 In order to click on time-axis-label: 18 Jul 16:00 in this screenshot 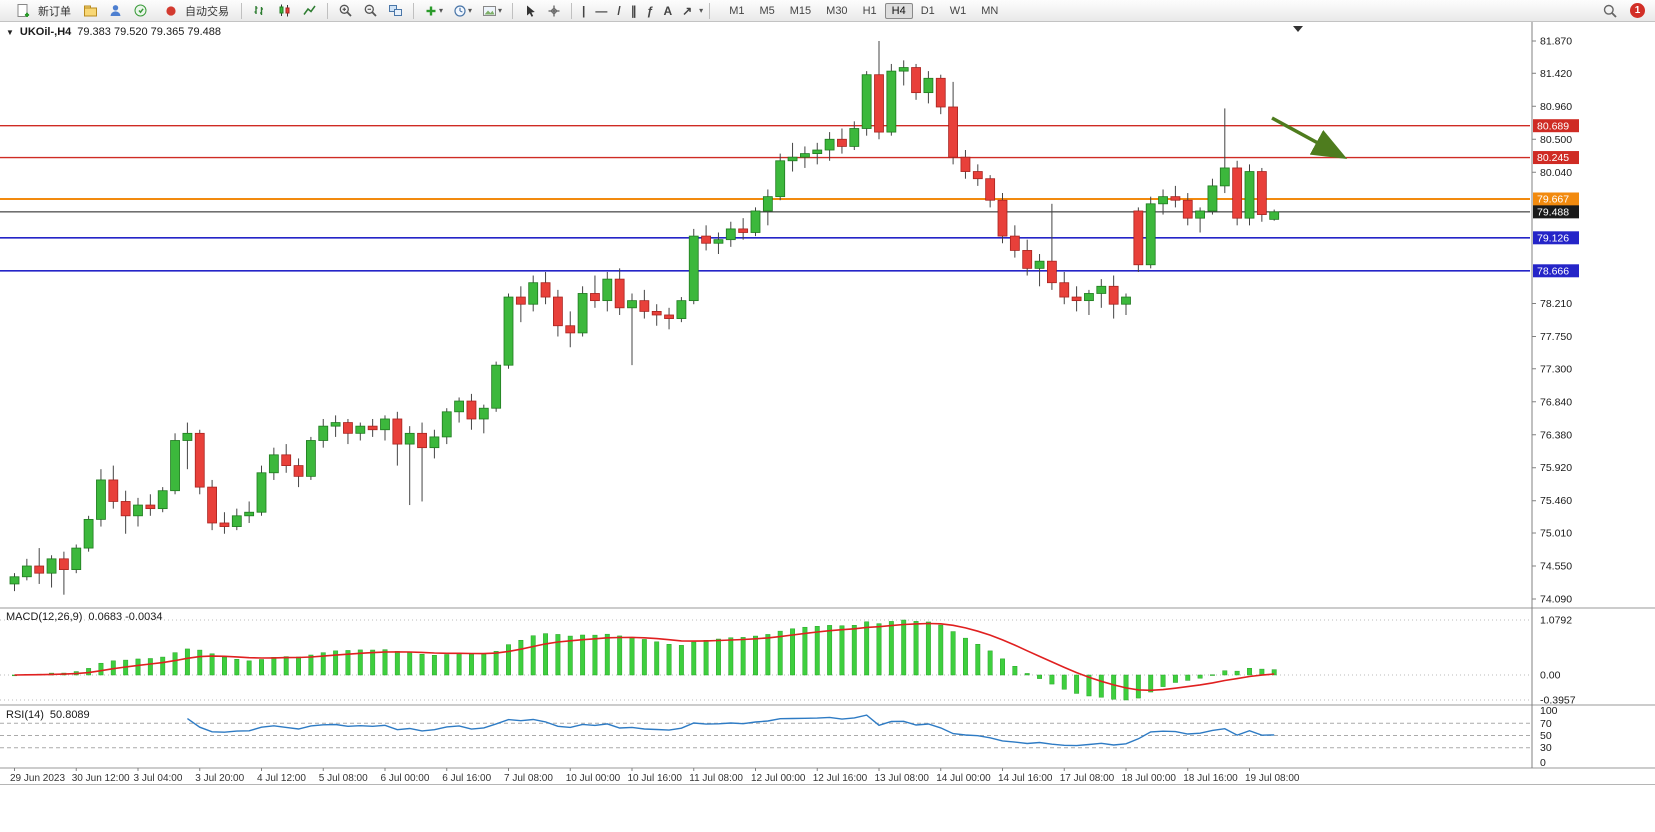, I will do `click(1210, 778)`.